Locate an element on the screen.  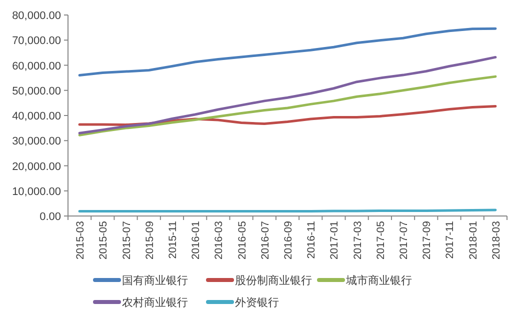
x-tick-label: 2016-03 is located at coordinates (219, 240).